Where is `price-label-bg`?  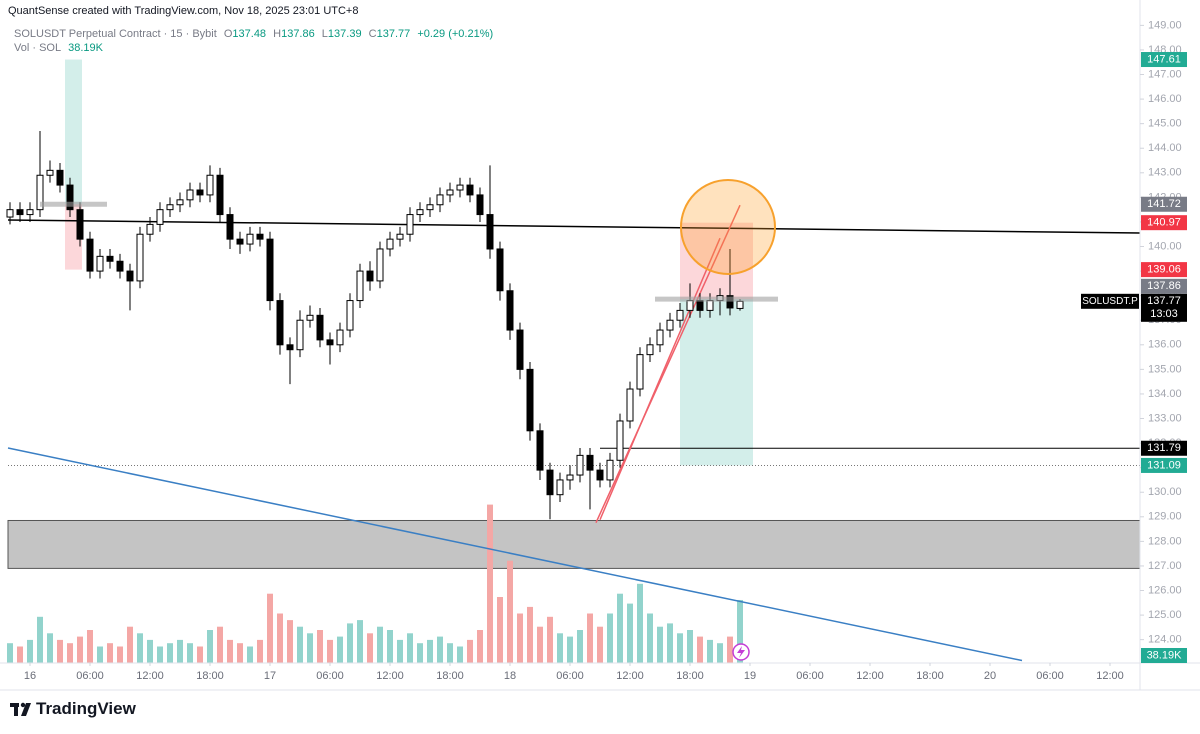 price-label-bg is located at coordinates (1164, 204).